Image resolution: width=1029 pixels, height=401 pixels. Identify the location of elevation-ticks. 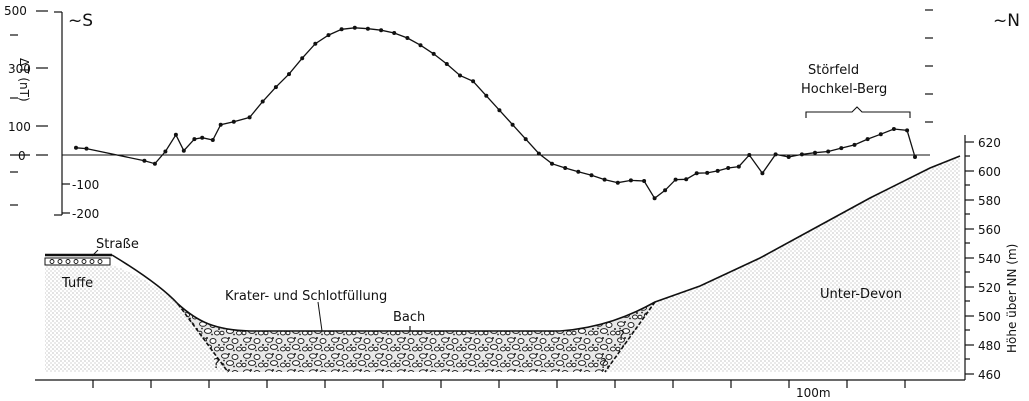
(969, 258).